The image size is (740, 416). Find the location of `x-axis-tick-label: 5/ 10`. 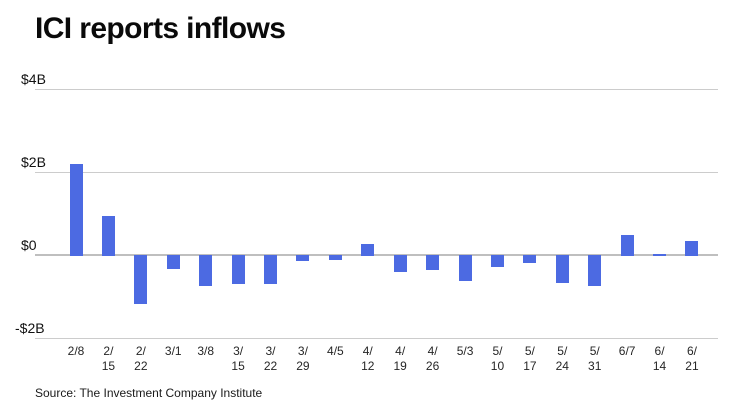

x-axis-tick-label: 5/ 10 is located at coordinates (497, 358).